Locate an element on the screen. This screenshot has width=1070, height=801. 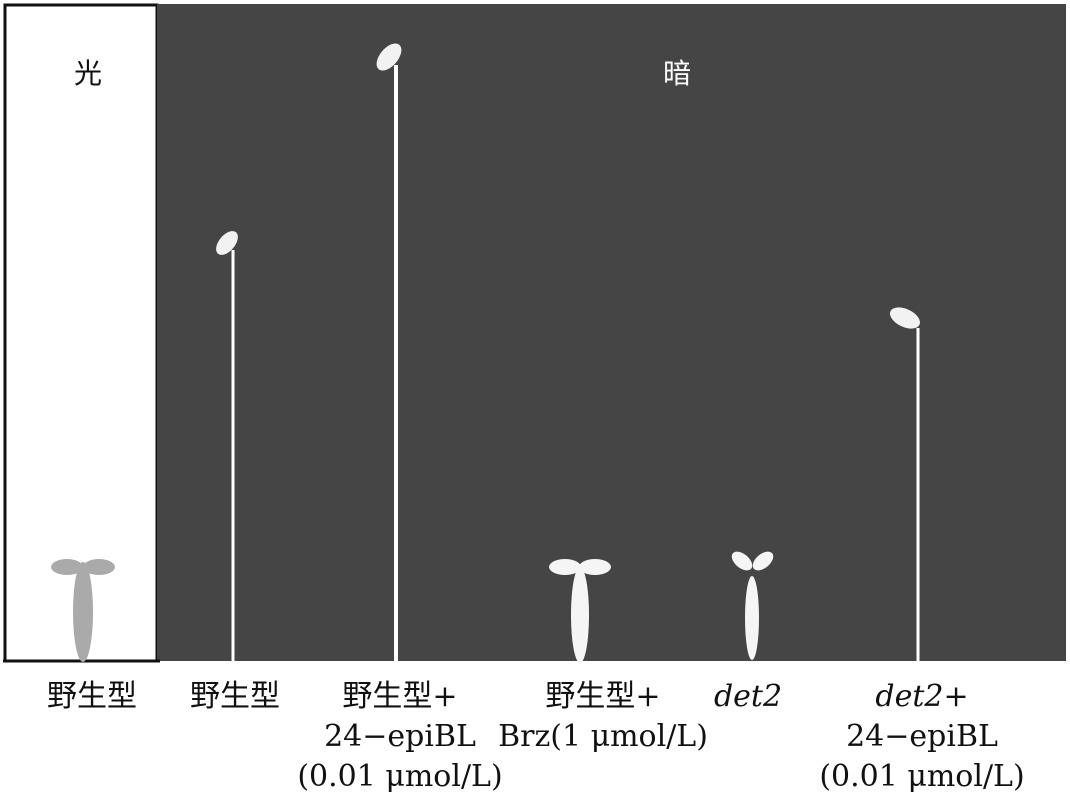
caption-wt-light: 野生型 is located at coordinates (92, 696).